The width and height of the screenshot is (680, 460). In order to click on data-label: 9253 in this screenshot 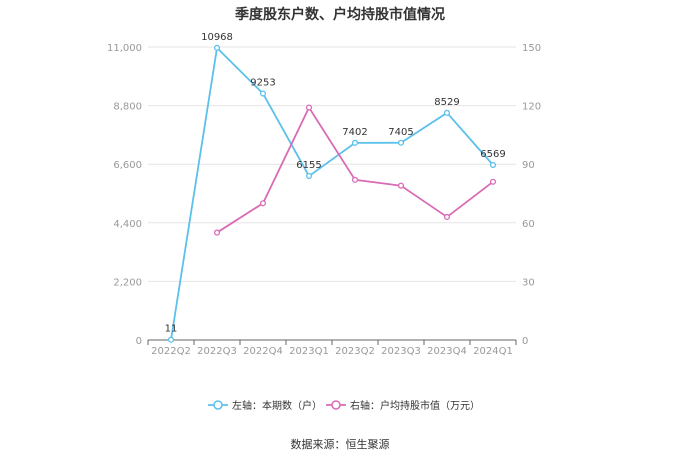, I will do `click(262, 83)`.